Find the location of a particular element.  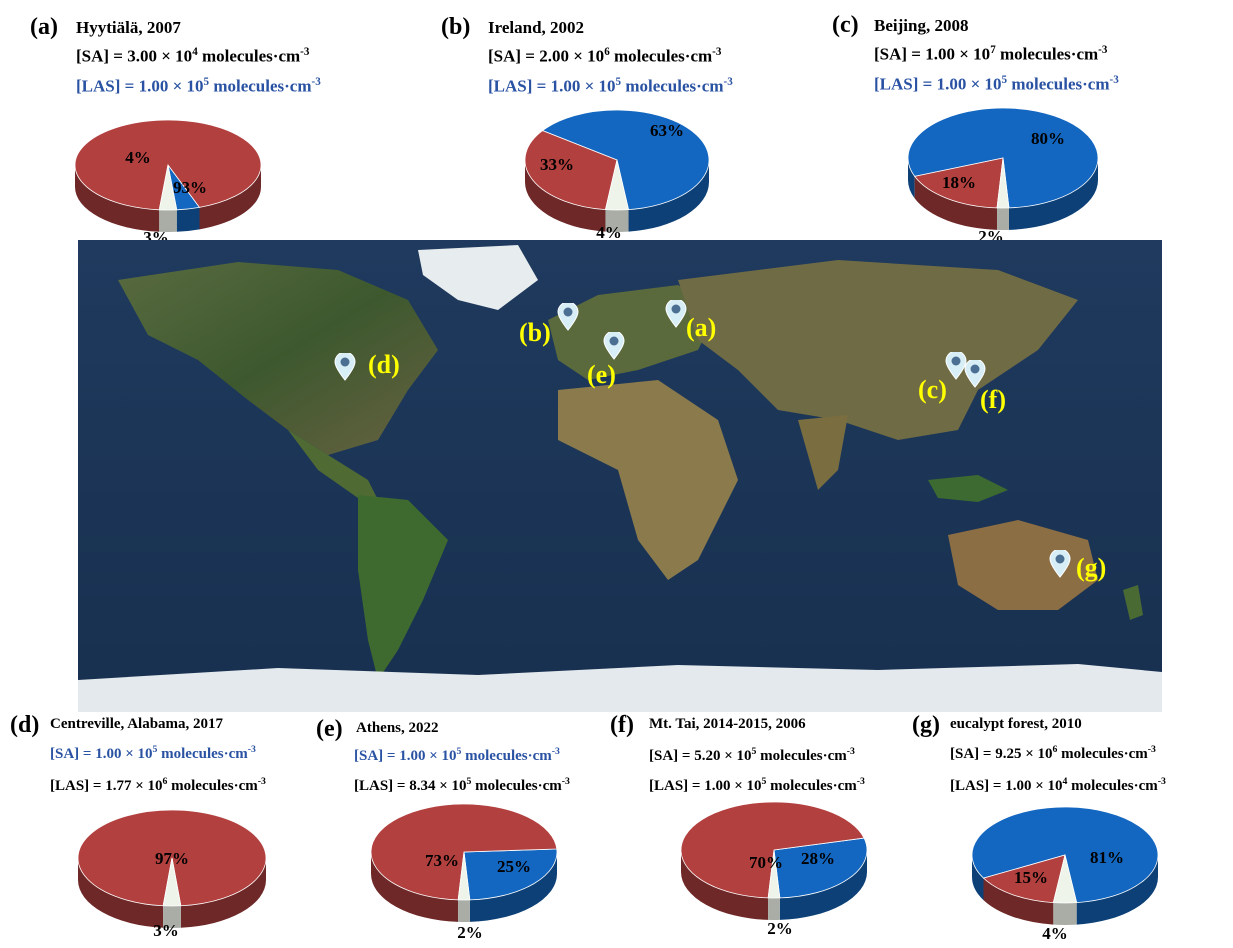

sa-line: [SA] = 2.00 × 106 molecules·cm-3 is located at coordinates (604, 56).